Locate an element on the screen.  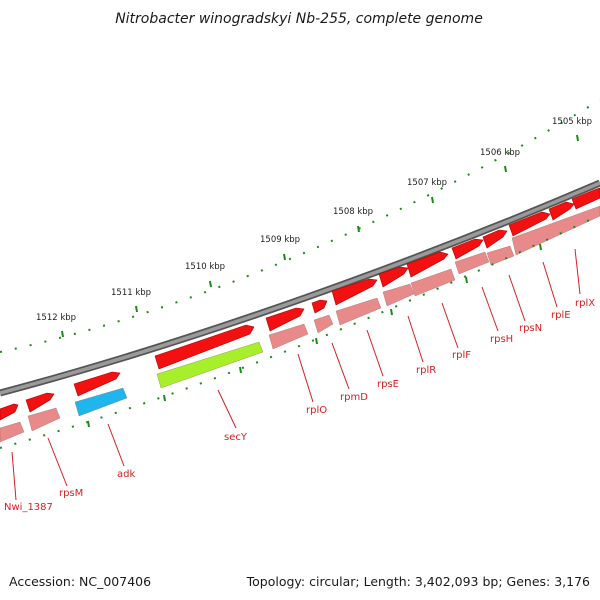
gene-track-rpsH is located at coordinates (500, 255).